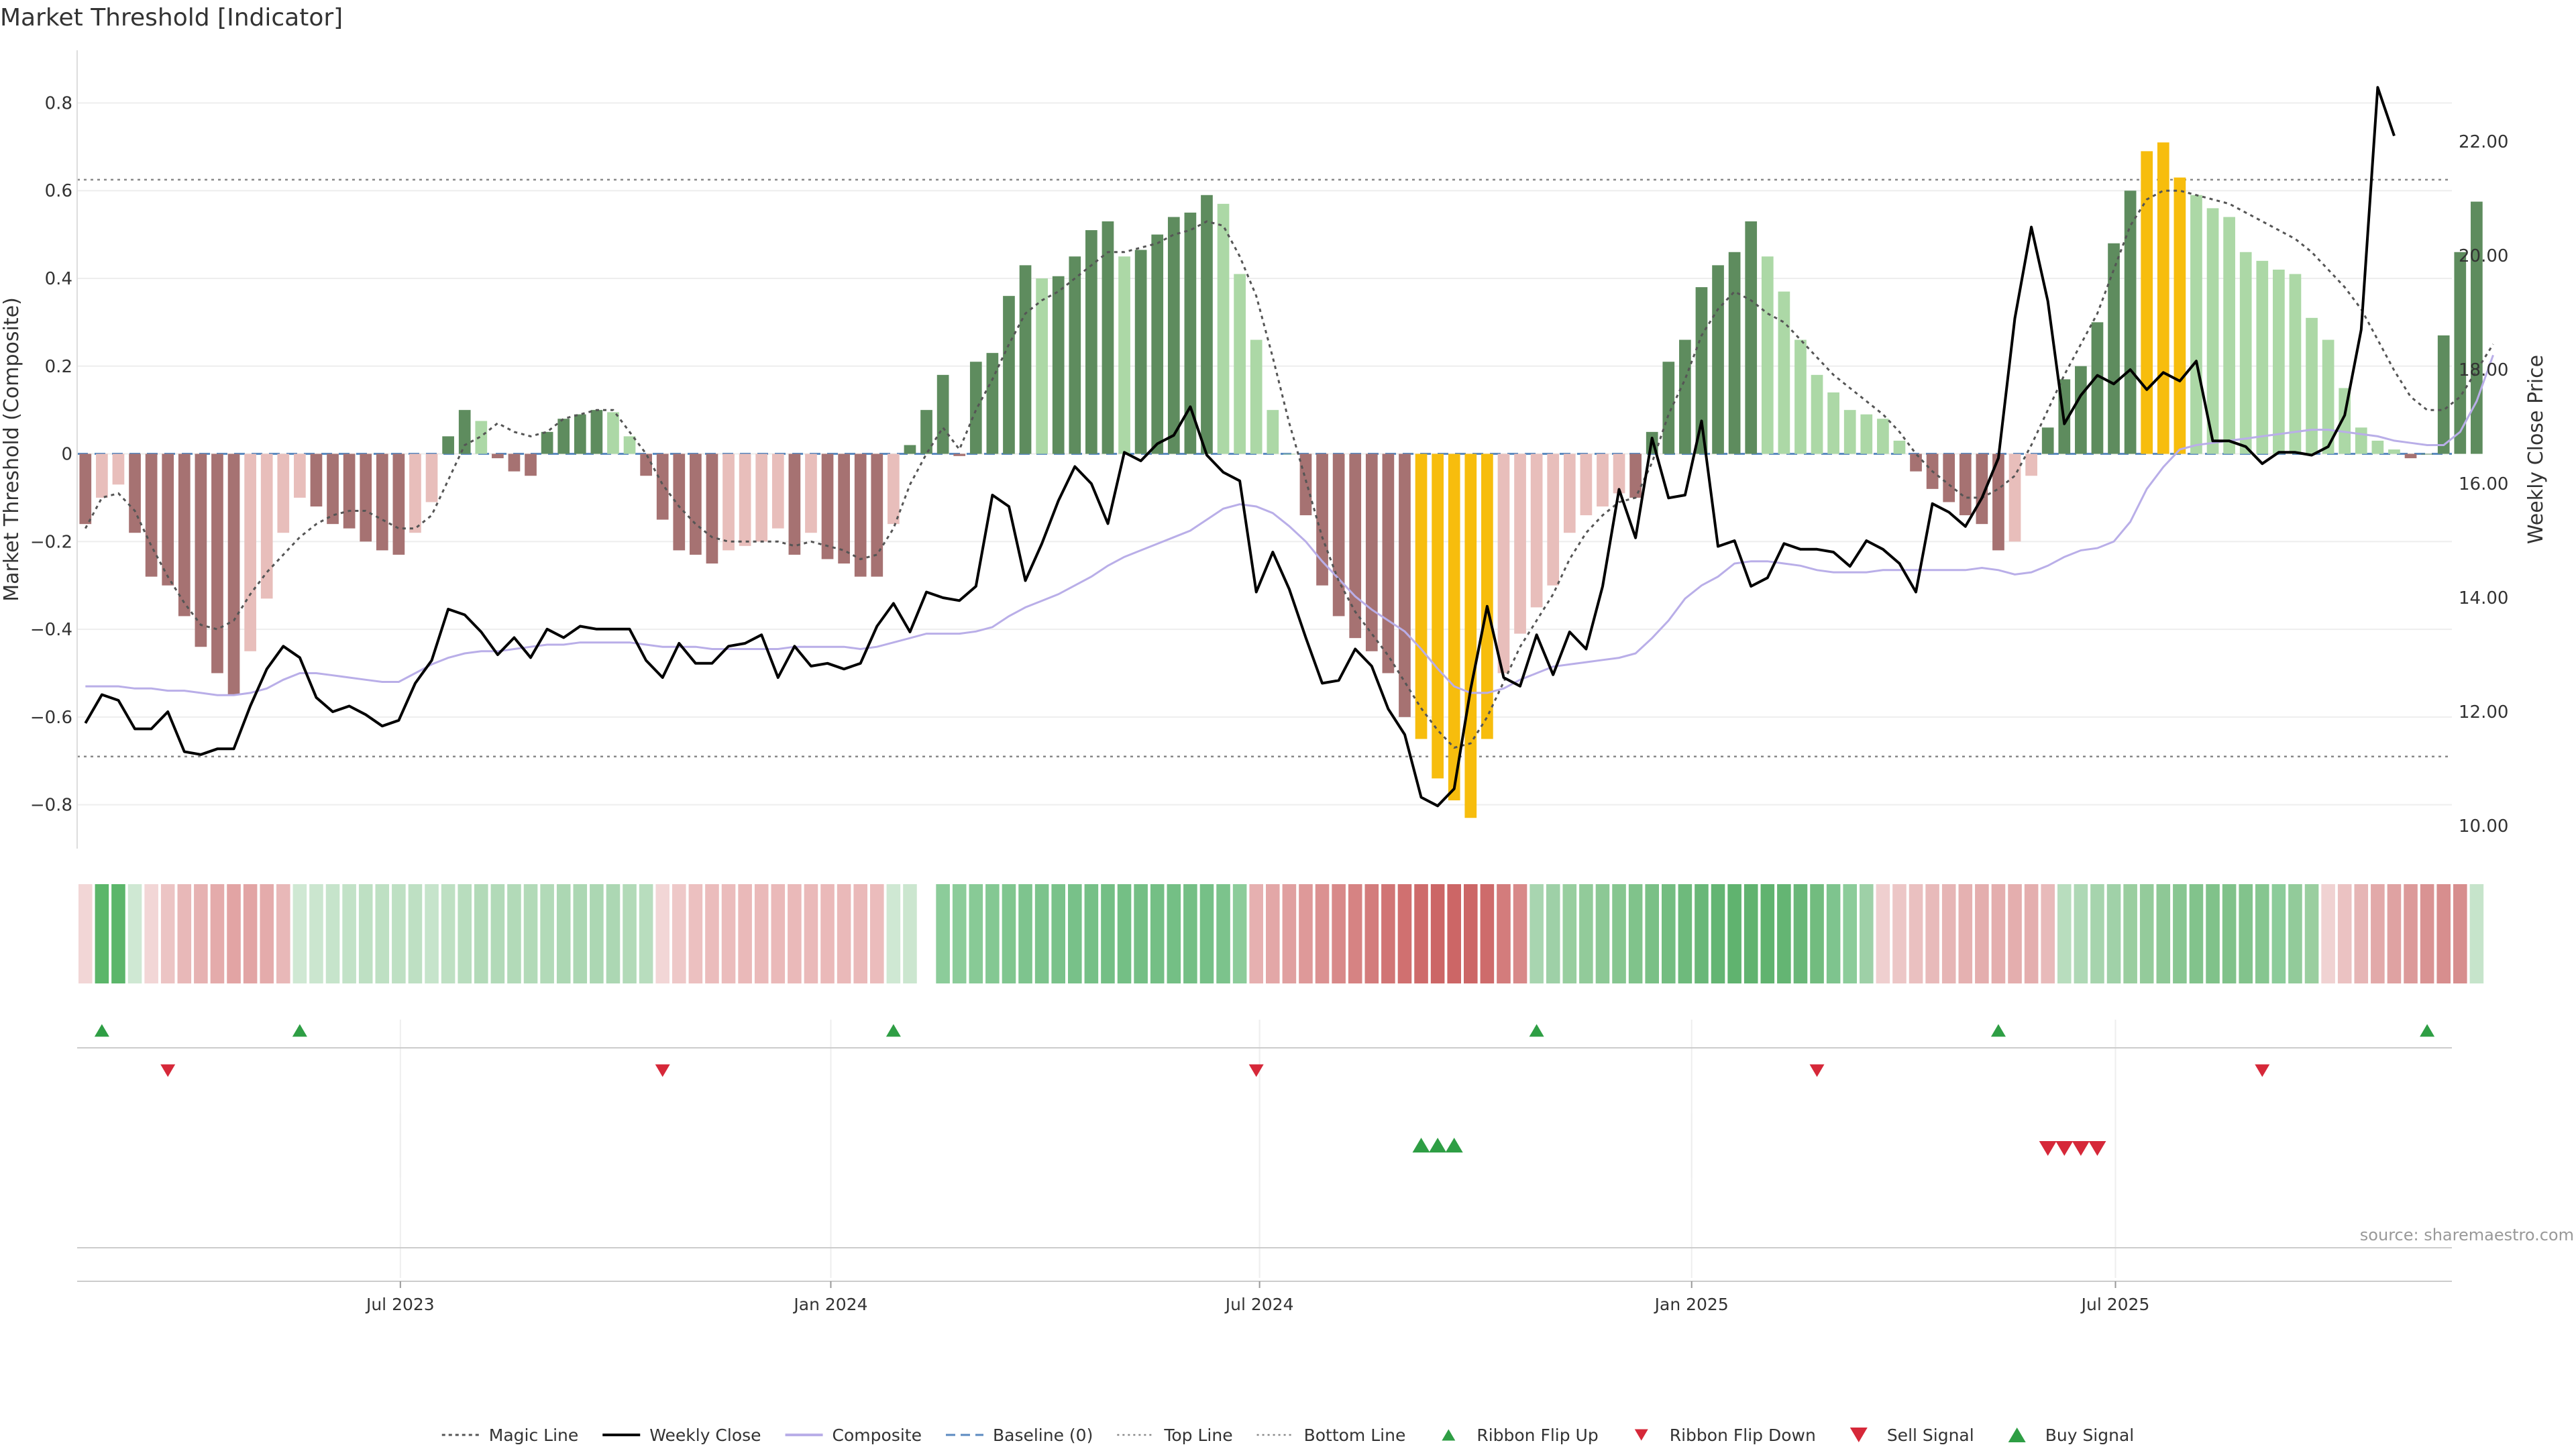  Describe the element at coordinates (299, 1030) in the screenshot. I see `ribbon-flip-up-marker` at that location.